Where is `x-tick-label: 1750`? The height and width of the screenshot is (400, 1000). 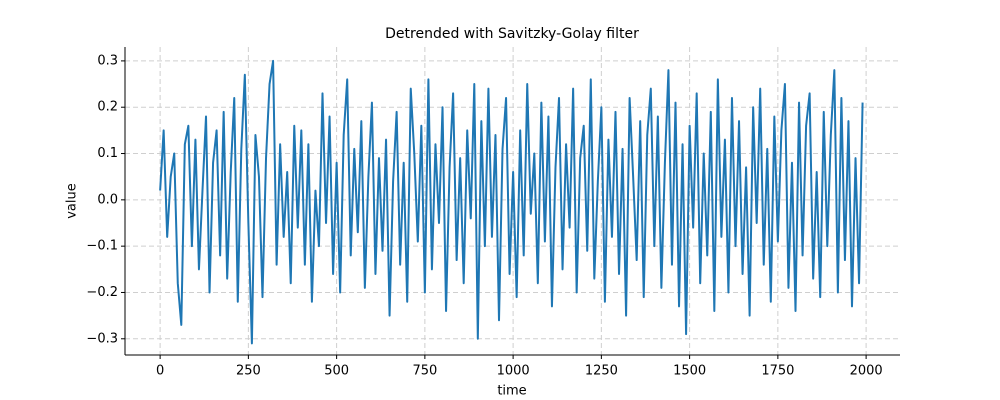 x-tick-label: 1750 is located at coordinates (777, 371).